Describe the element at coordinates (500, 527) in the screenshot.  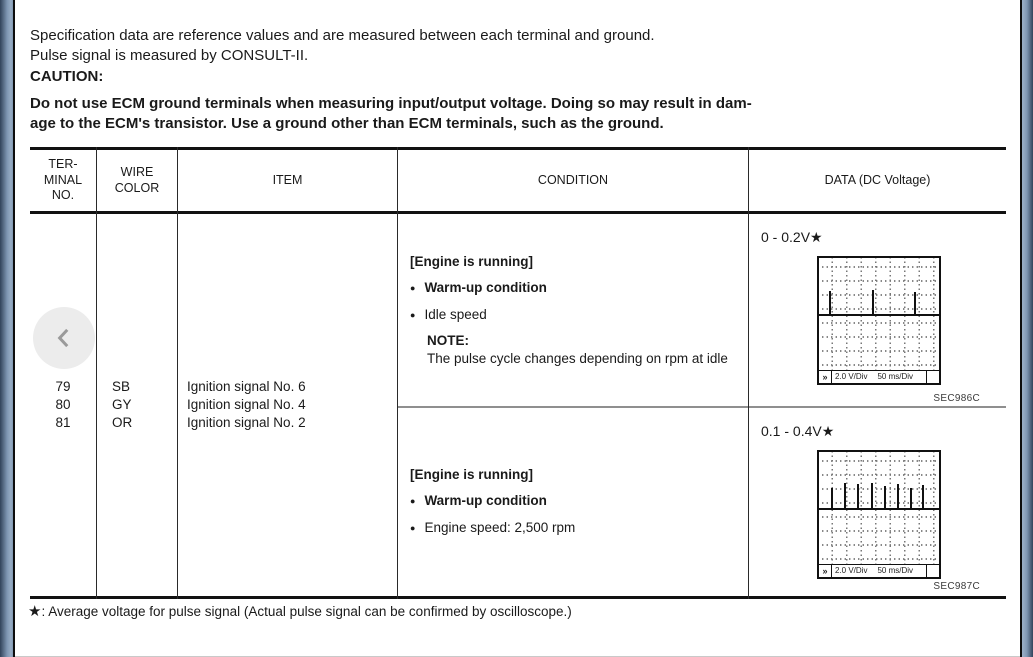
I see `condition-bullet-label: Engine speed: 2,500 rpm` at that location.